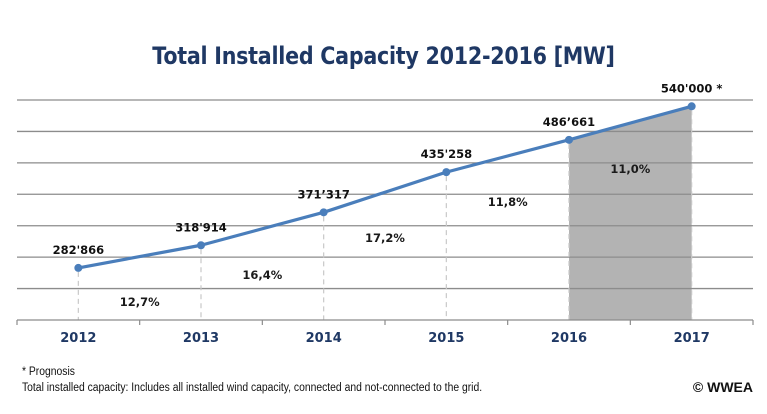 The image size is (767, 414). Describe the element at coordinates (201, 227) in the screenshot. I see `value-label: 318'914` at that location.